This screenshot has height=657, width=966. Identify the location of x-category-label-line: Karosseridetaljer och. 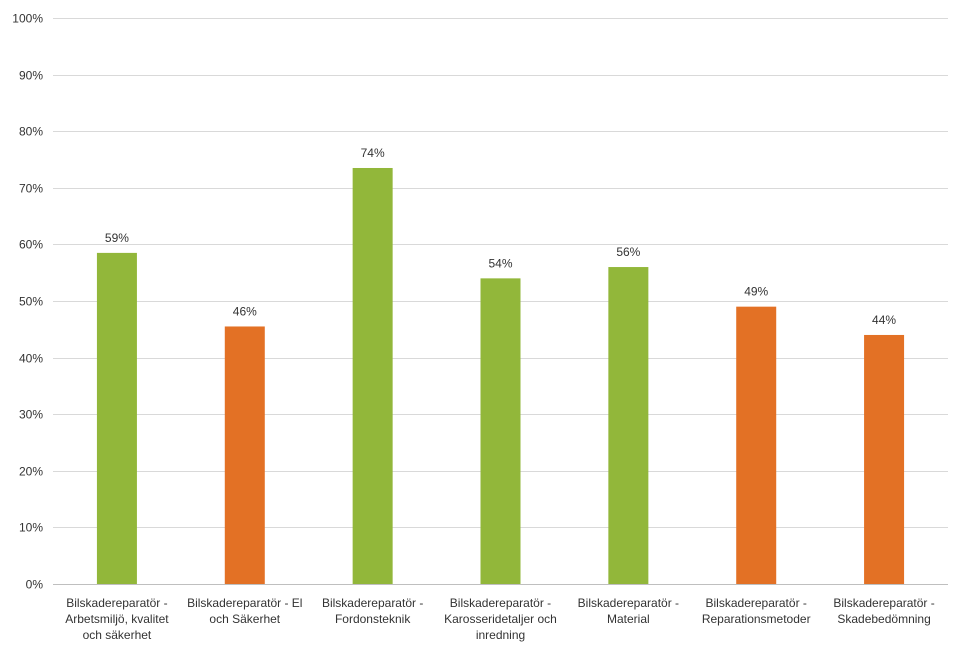
(500, 619).